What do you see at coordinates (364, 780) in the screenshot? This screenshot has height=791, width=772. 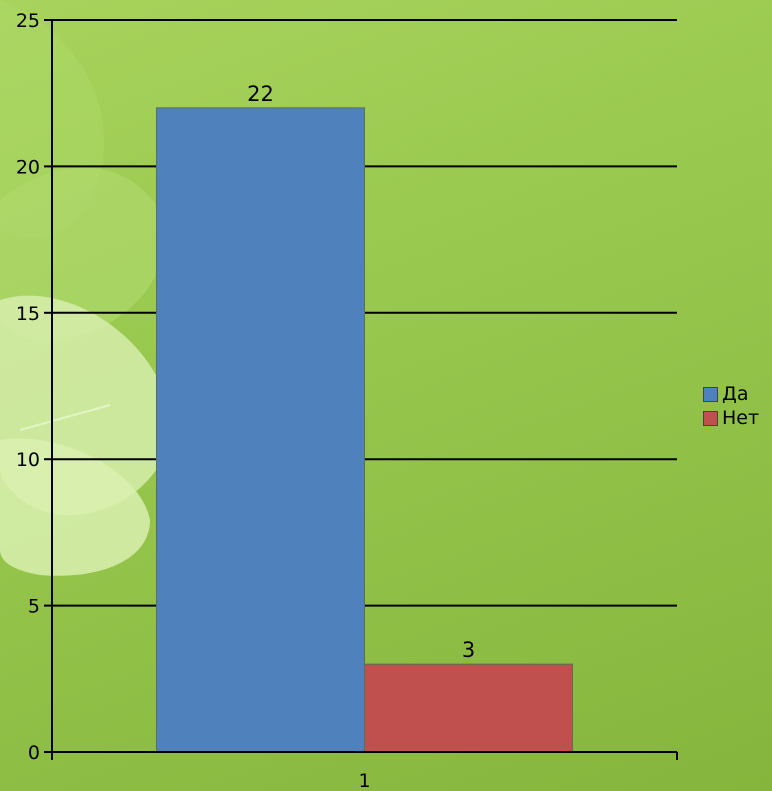 I see `x-tick-label: 1` at bounding box center [364, 780].